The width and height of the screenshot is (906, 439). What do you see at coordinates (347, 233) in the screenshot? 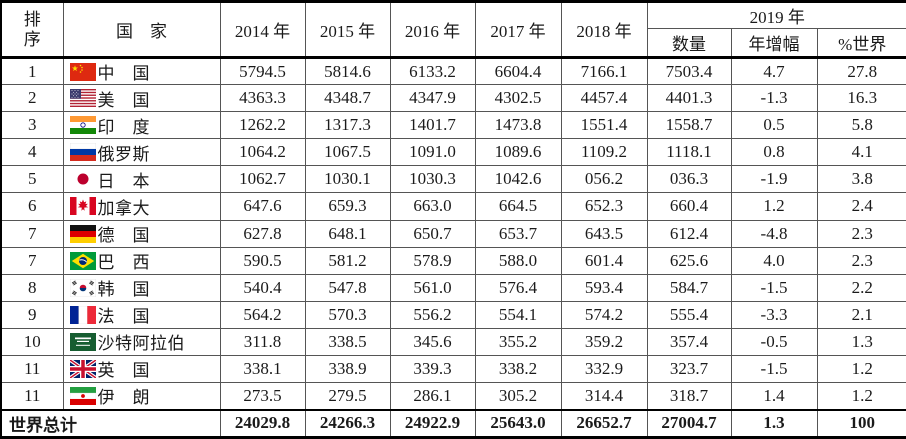
I see `value-cell: 648.1` at bounding box center [347, 233].